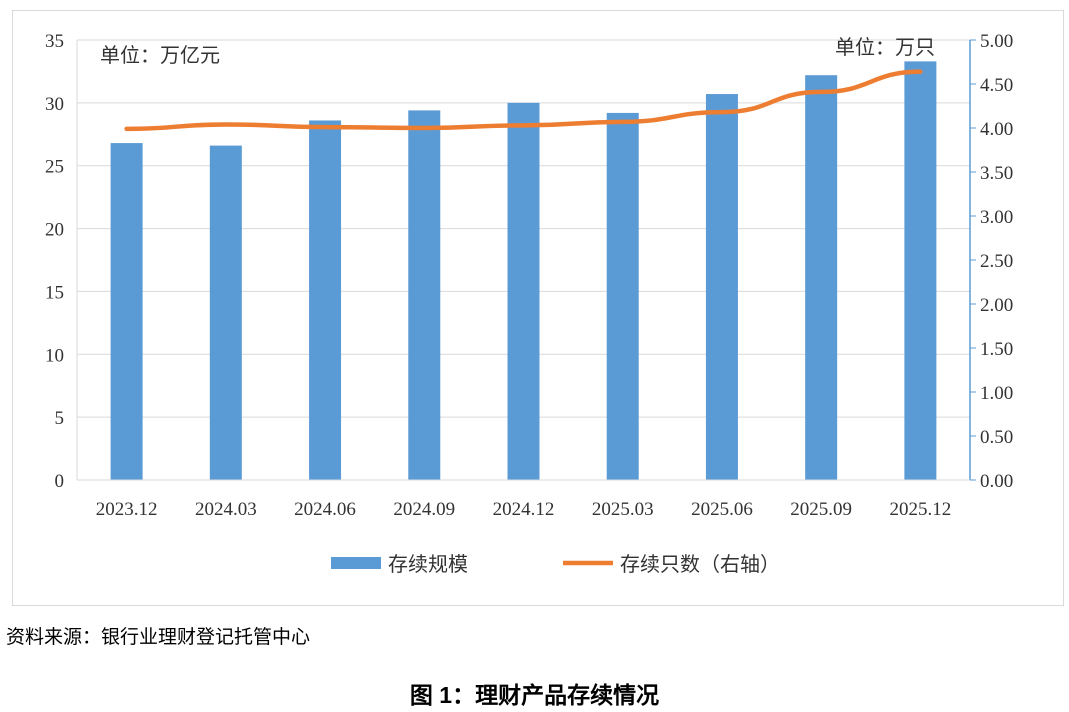  What do you see at coordinates (534, 695) in the screenshot?
I see `figure-caption: 图 1：理财产品存续情况` at bounding box center [534, 695].